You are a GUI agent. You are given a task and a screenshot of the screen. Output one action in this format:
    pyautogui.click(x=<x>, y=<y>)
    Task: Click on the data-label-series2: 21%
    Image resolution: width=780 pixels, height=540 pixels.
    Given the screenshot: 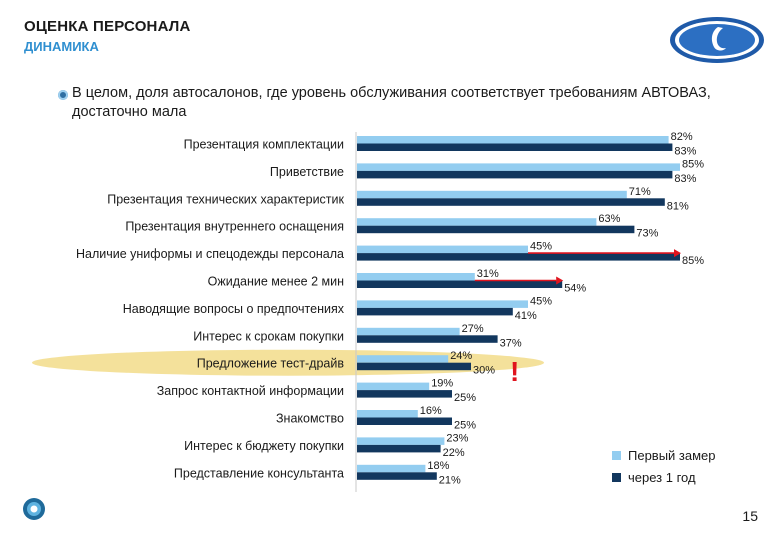 What is the action you would take?
    pyautogui.click(x=450, y=480)
    